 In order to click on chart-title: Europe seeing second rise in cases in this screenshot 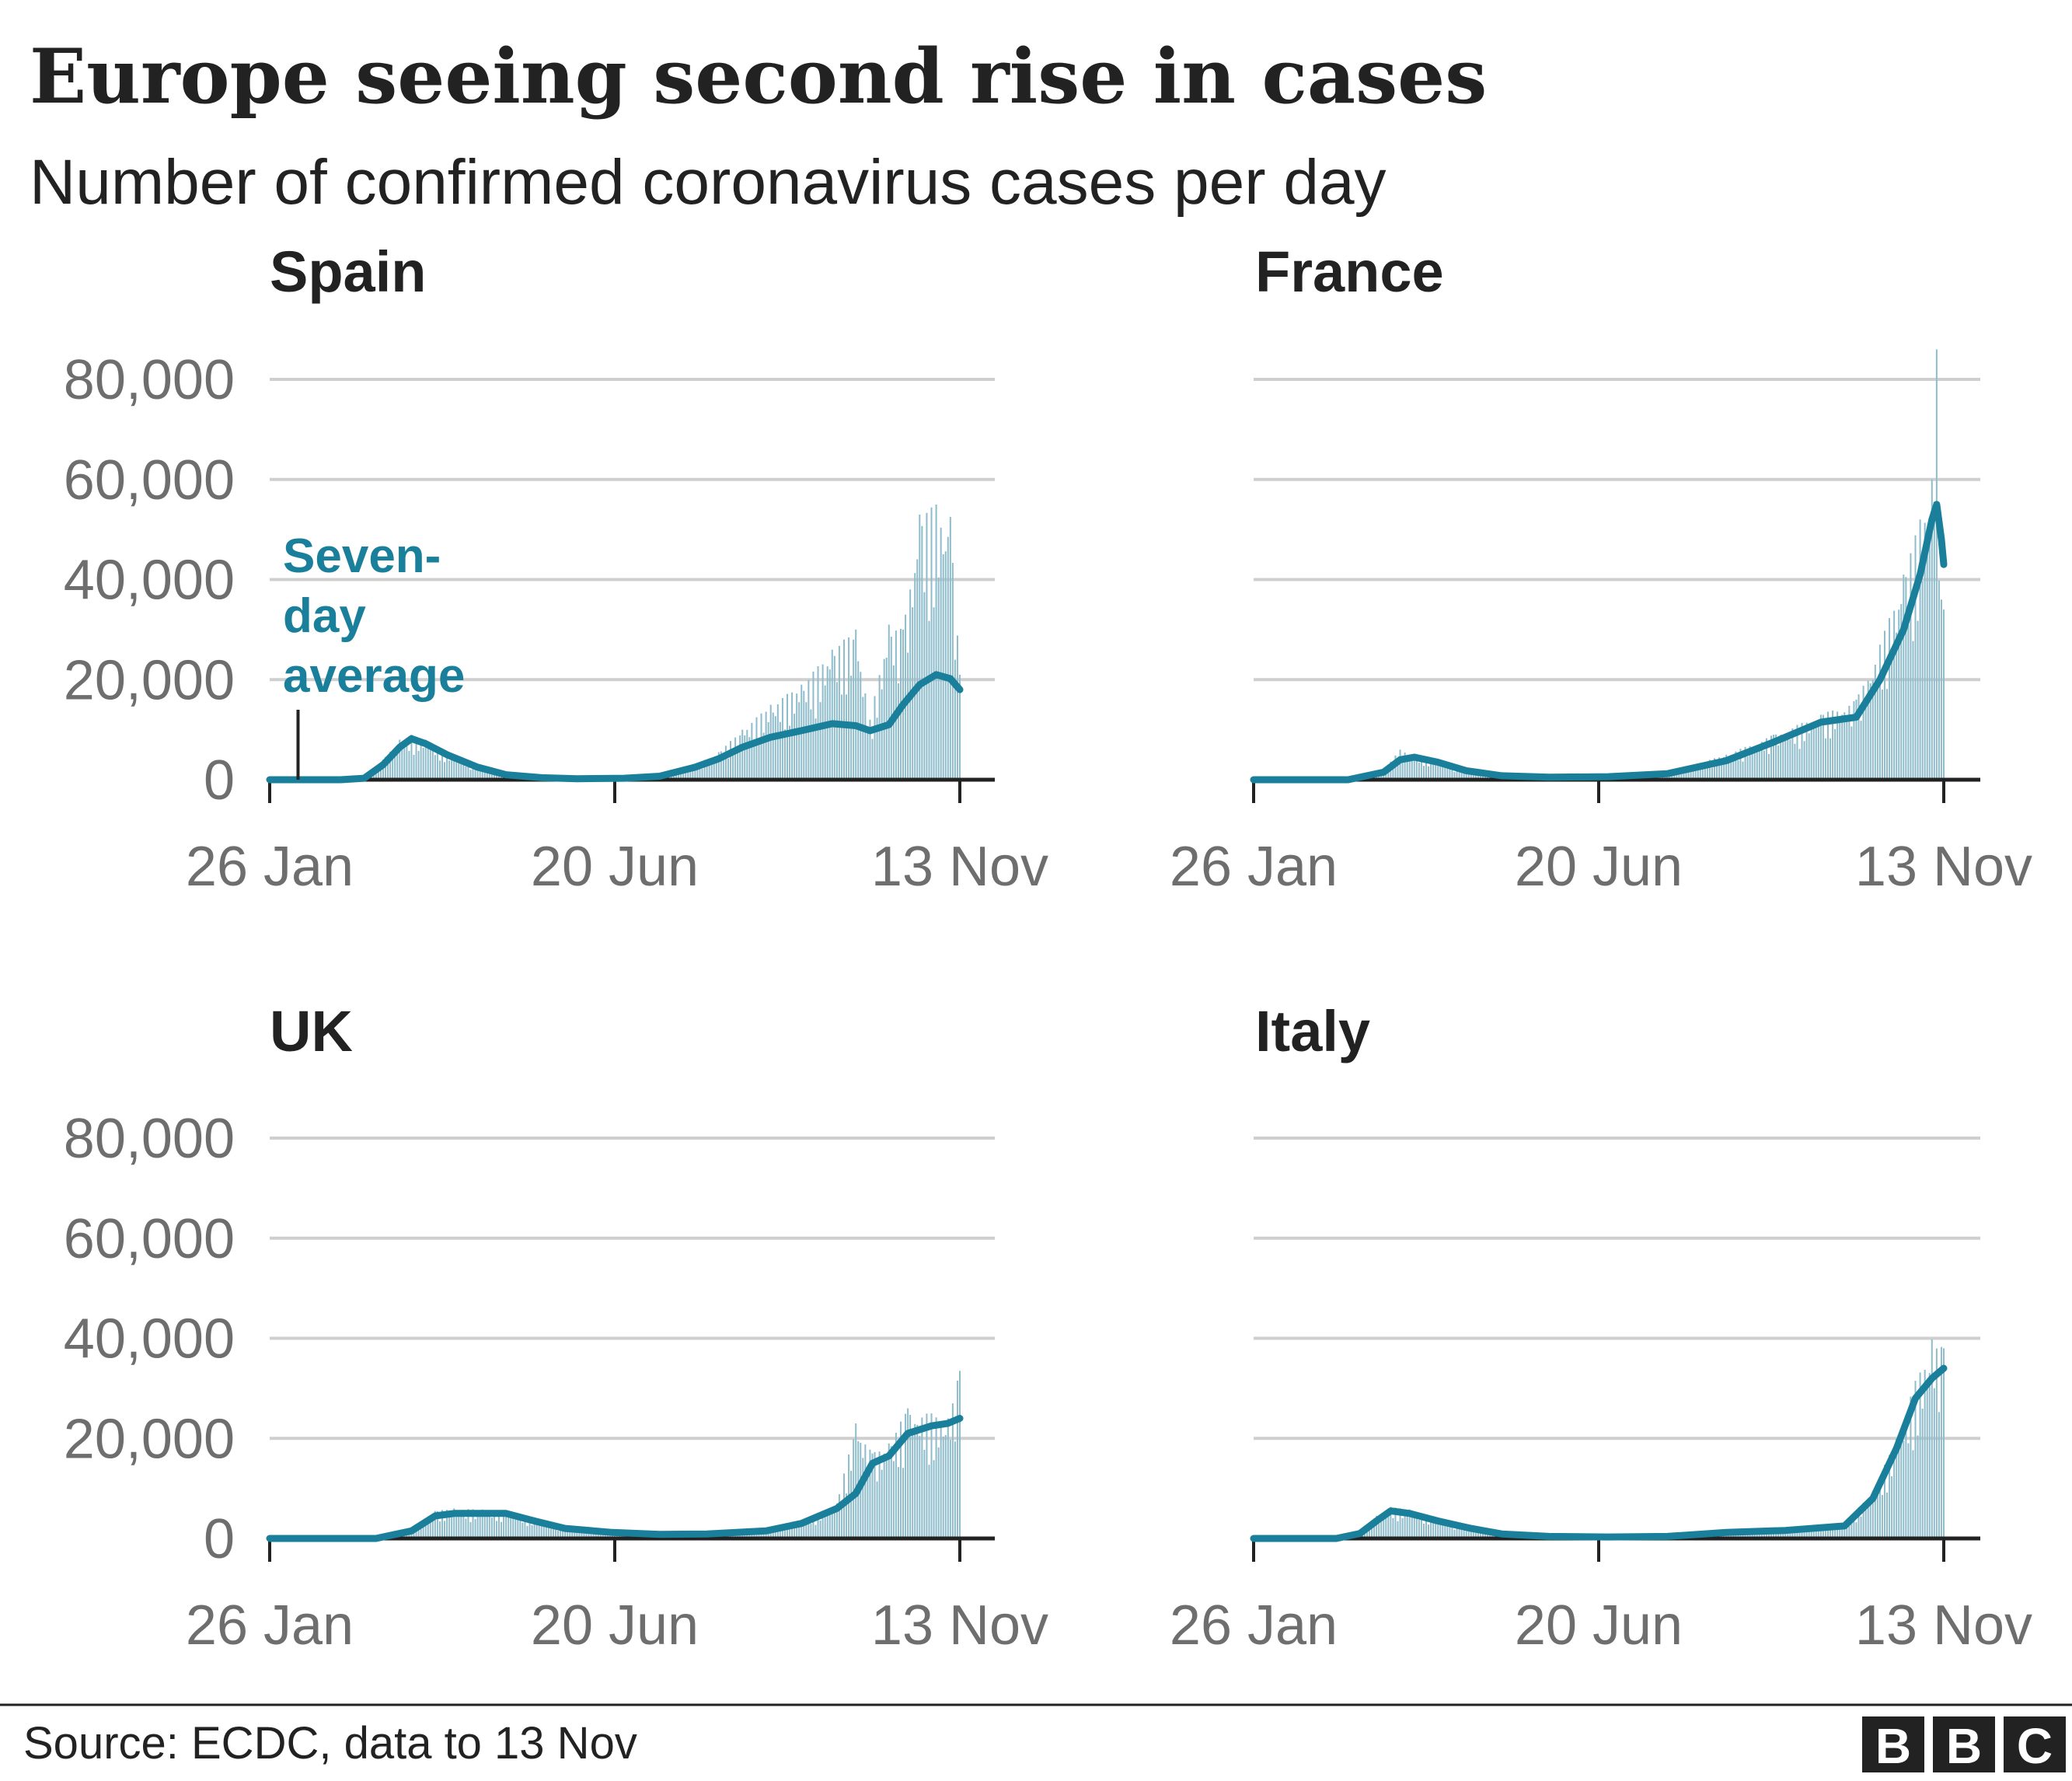, I will do `click(758, 76)`.